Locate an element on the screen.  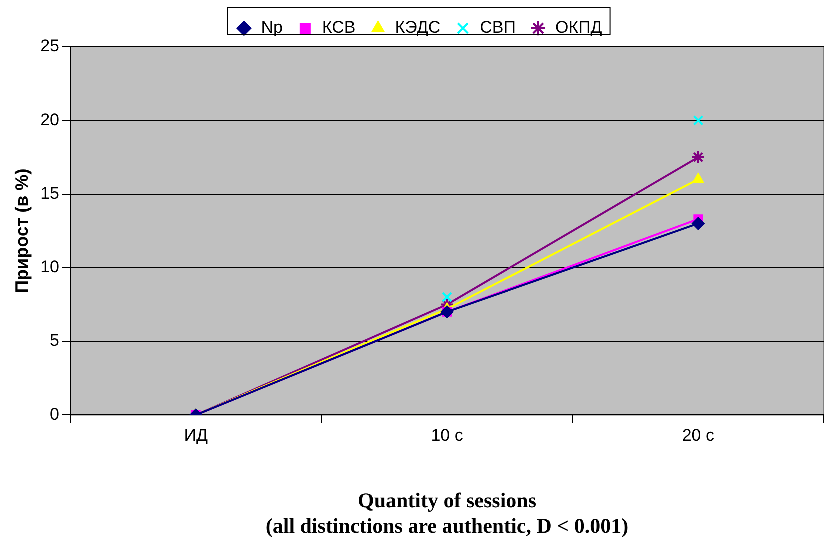
y-tick-label: 10 is located at coordinates (50, 267).